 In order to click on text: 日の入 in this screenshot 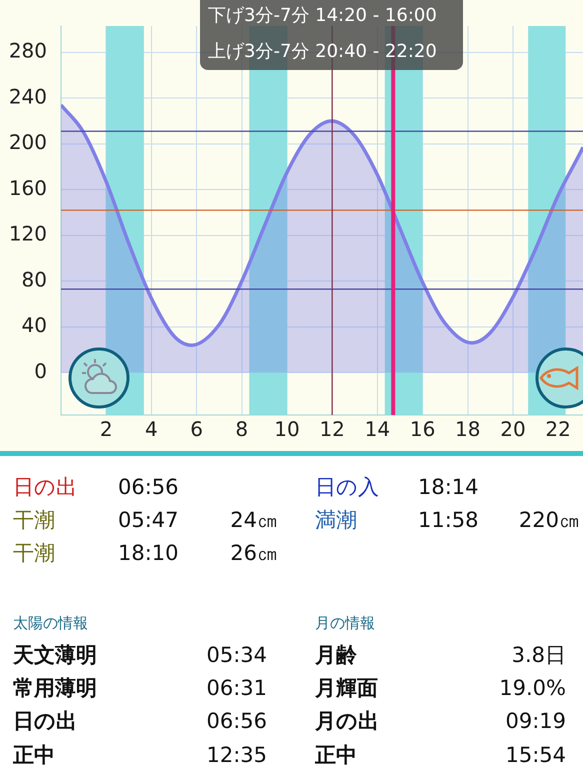, I will do `click(347, 487)`.